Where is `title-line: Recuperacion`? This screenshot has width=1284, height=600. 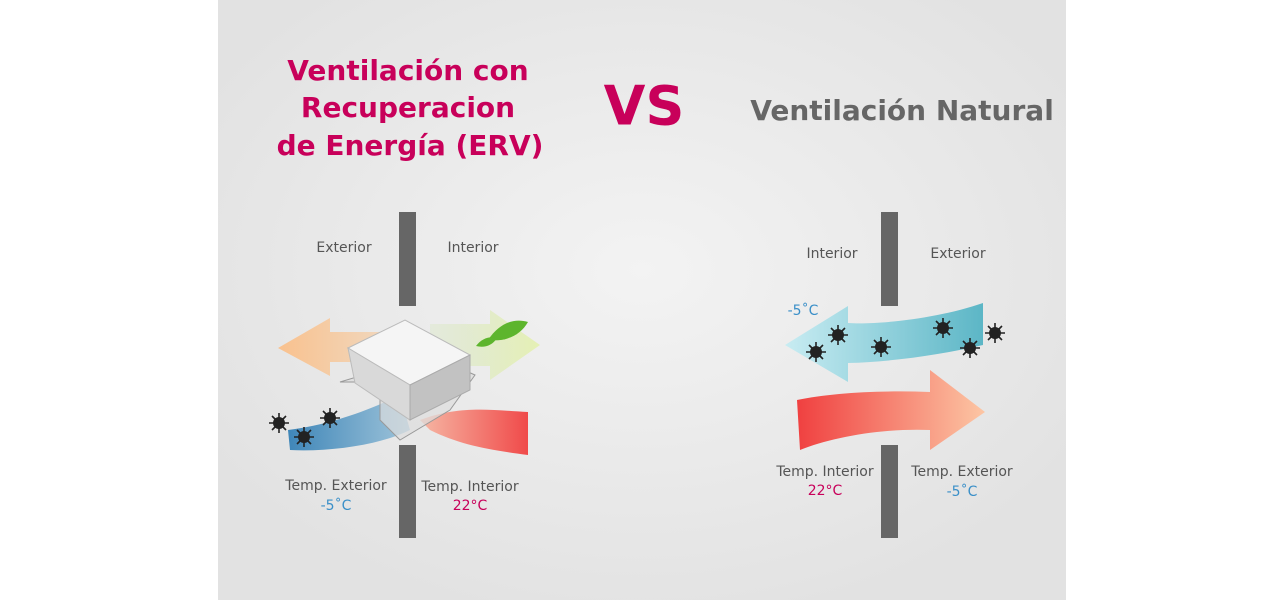 title-line: Recuperacion is located at coordinates (408, 107).